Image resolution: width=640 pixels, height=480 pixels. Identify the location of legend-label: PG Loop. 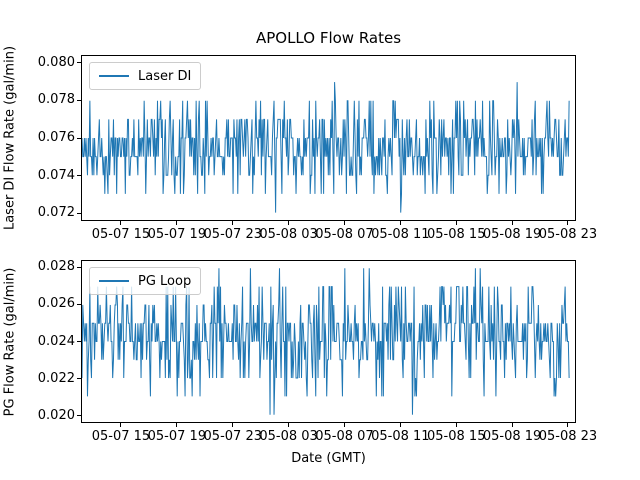
(165, 281).